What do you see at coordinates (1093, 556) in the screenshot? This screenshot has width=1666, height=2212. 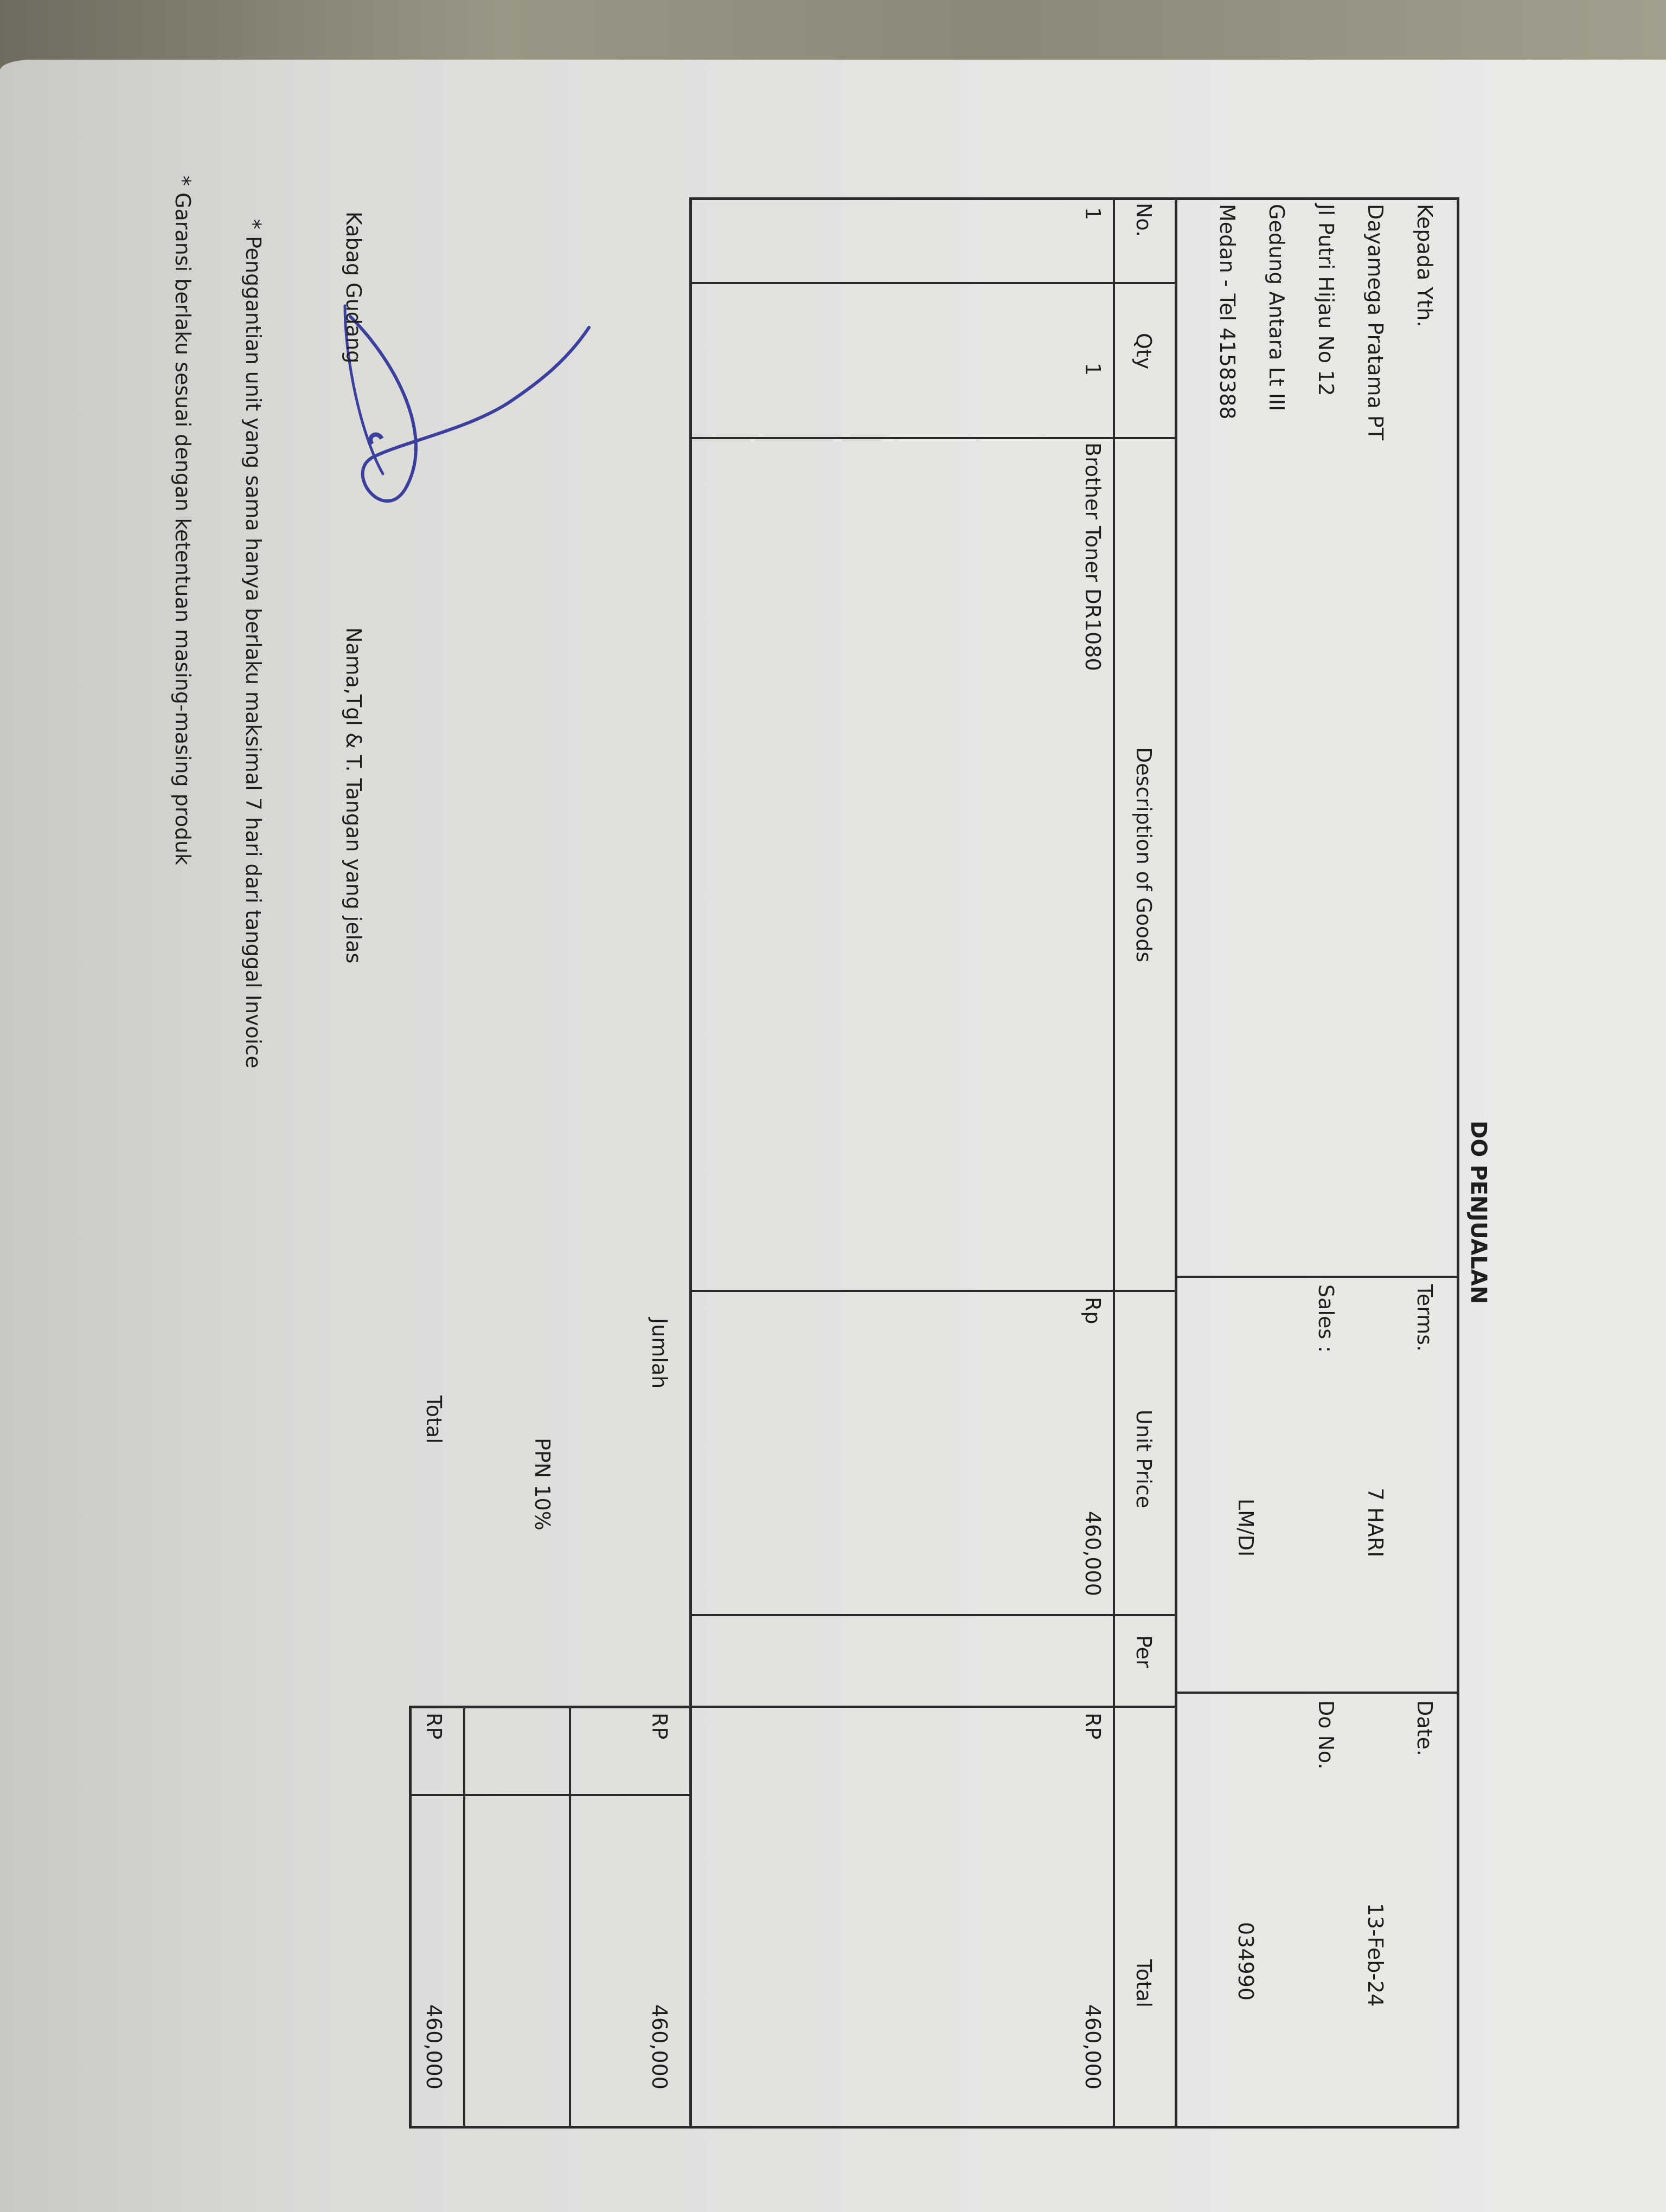 I see `row-description: Brother Toner DR1080` at bounding box center [1093, 556].